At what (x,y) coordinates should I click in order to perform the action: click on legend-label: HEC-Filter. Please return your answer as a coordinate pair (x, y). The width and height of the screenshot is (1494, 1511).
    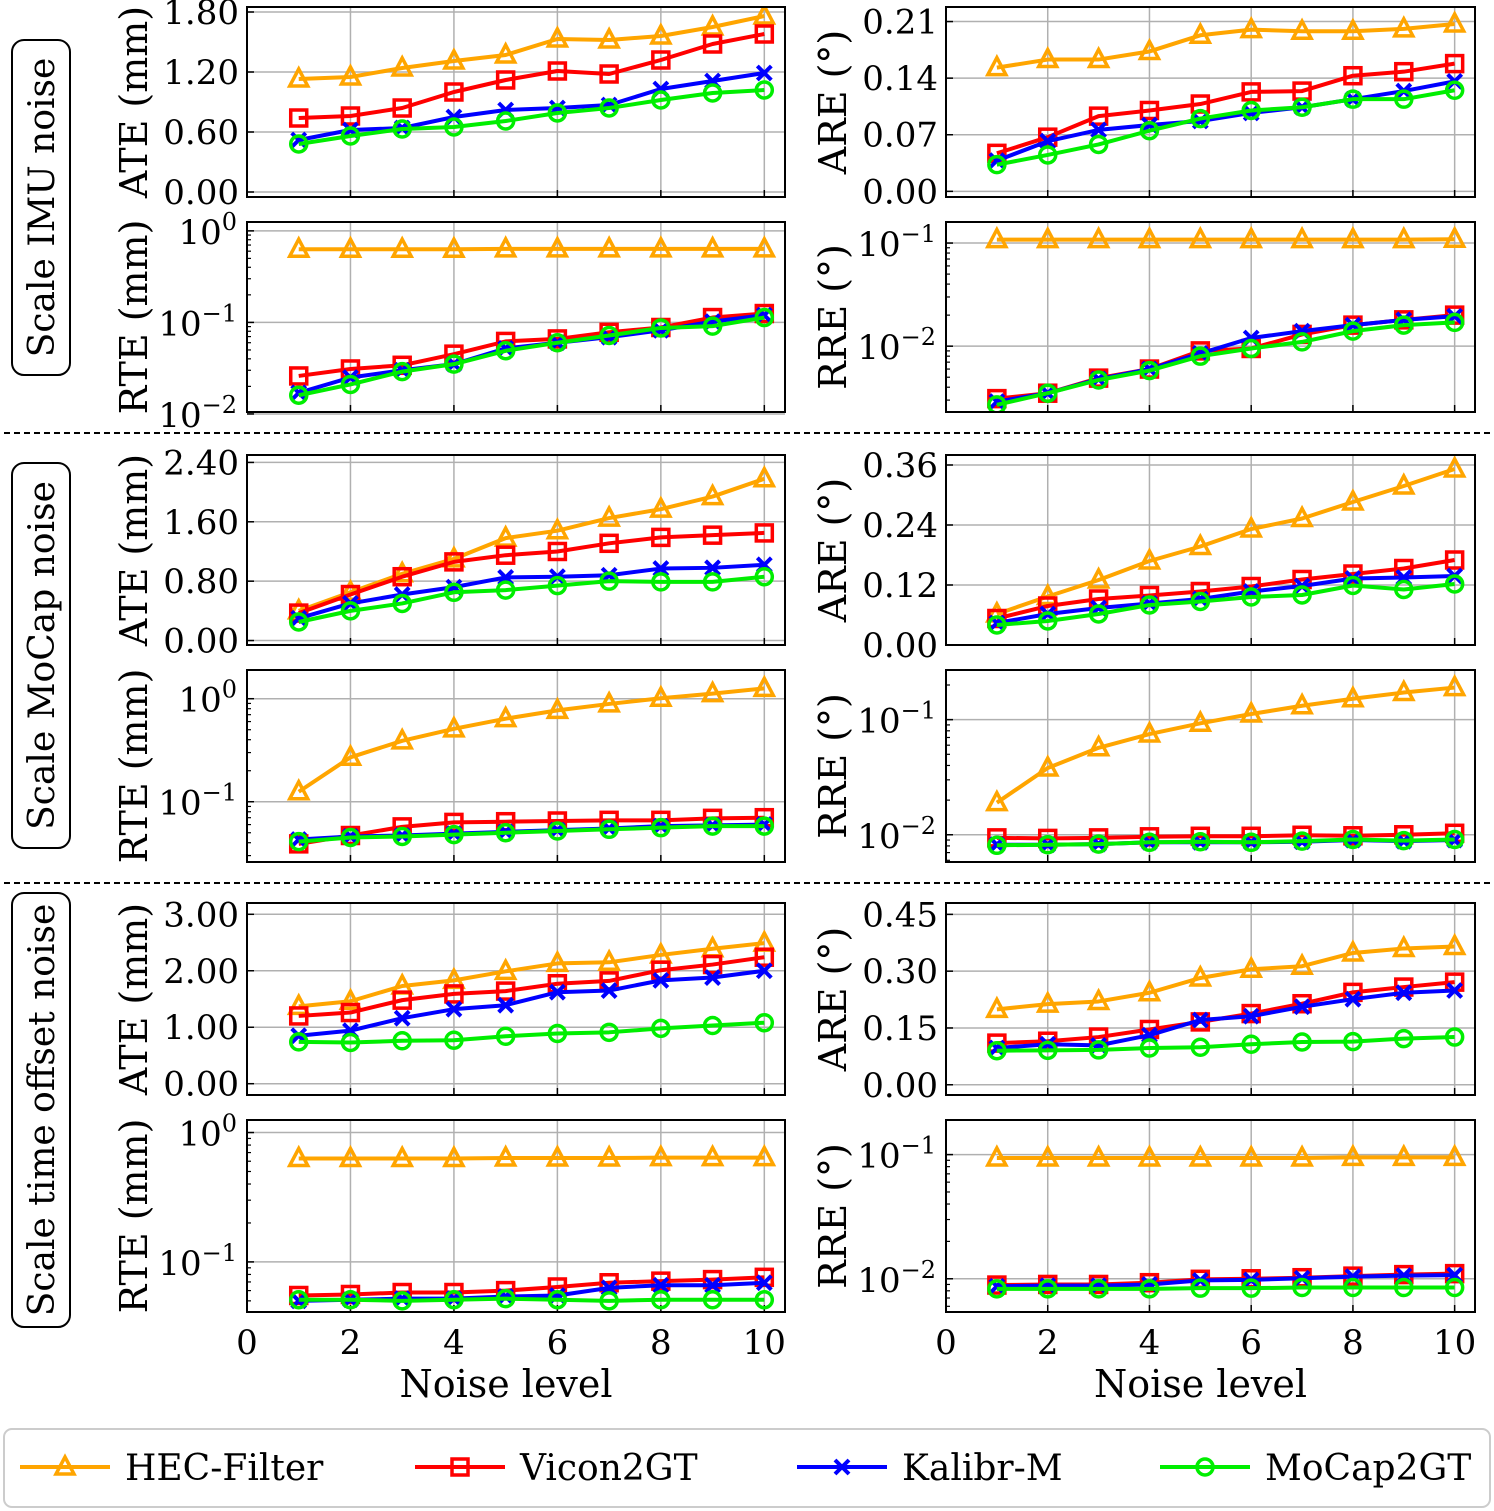
    Looking at the image, I should click on (224, 1468).